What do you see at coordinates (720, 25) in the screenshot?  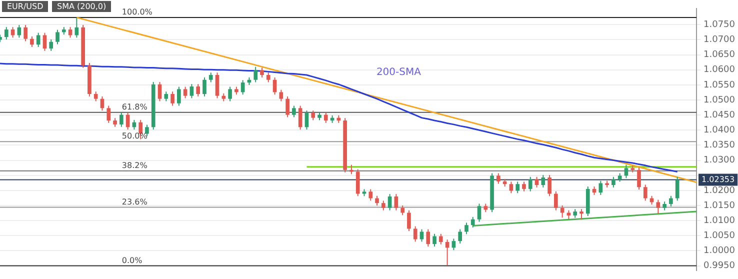 I see `y-tick-label: 1.0750` at bounding box center [720, 25].